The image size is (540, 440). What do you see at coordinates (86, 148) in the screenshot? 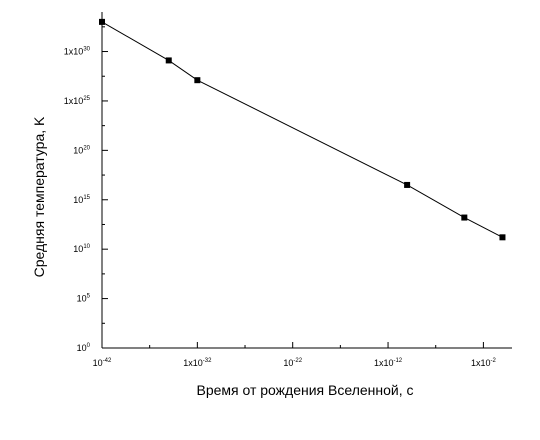
I see `y-tick-exponent: 20` at bounding box center [86, 148].